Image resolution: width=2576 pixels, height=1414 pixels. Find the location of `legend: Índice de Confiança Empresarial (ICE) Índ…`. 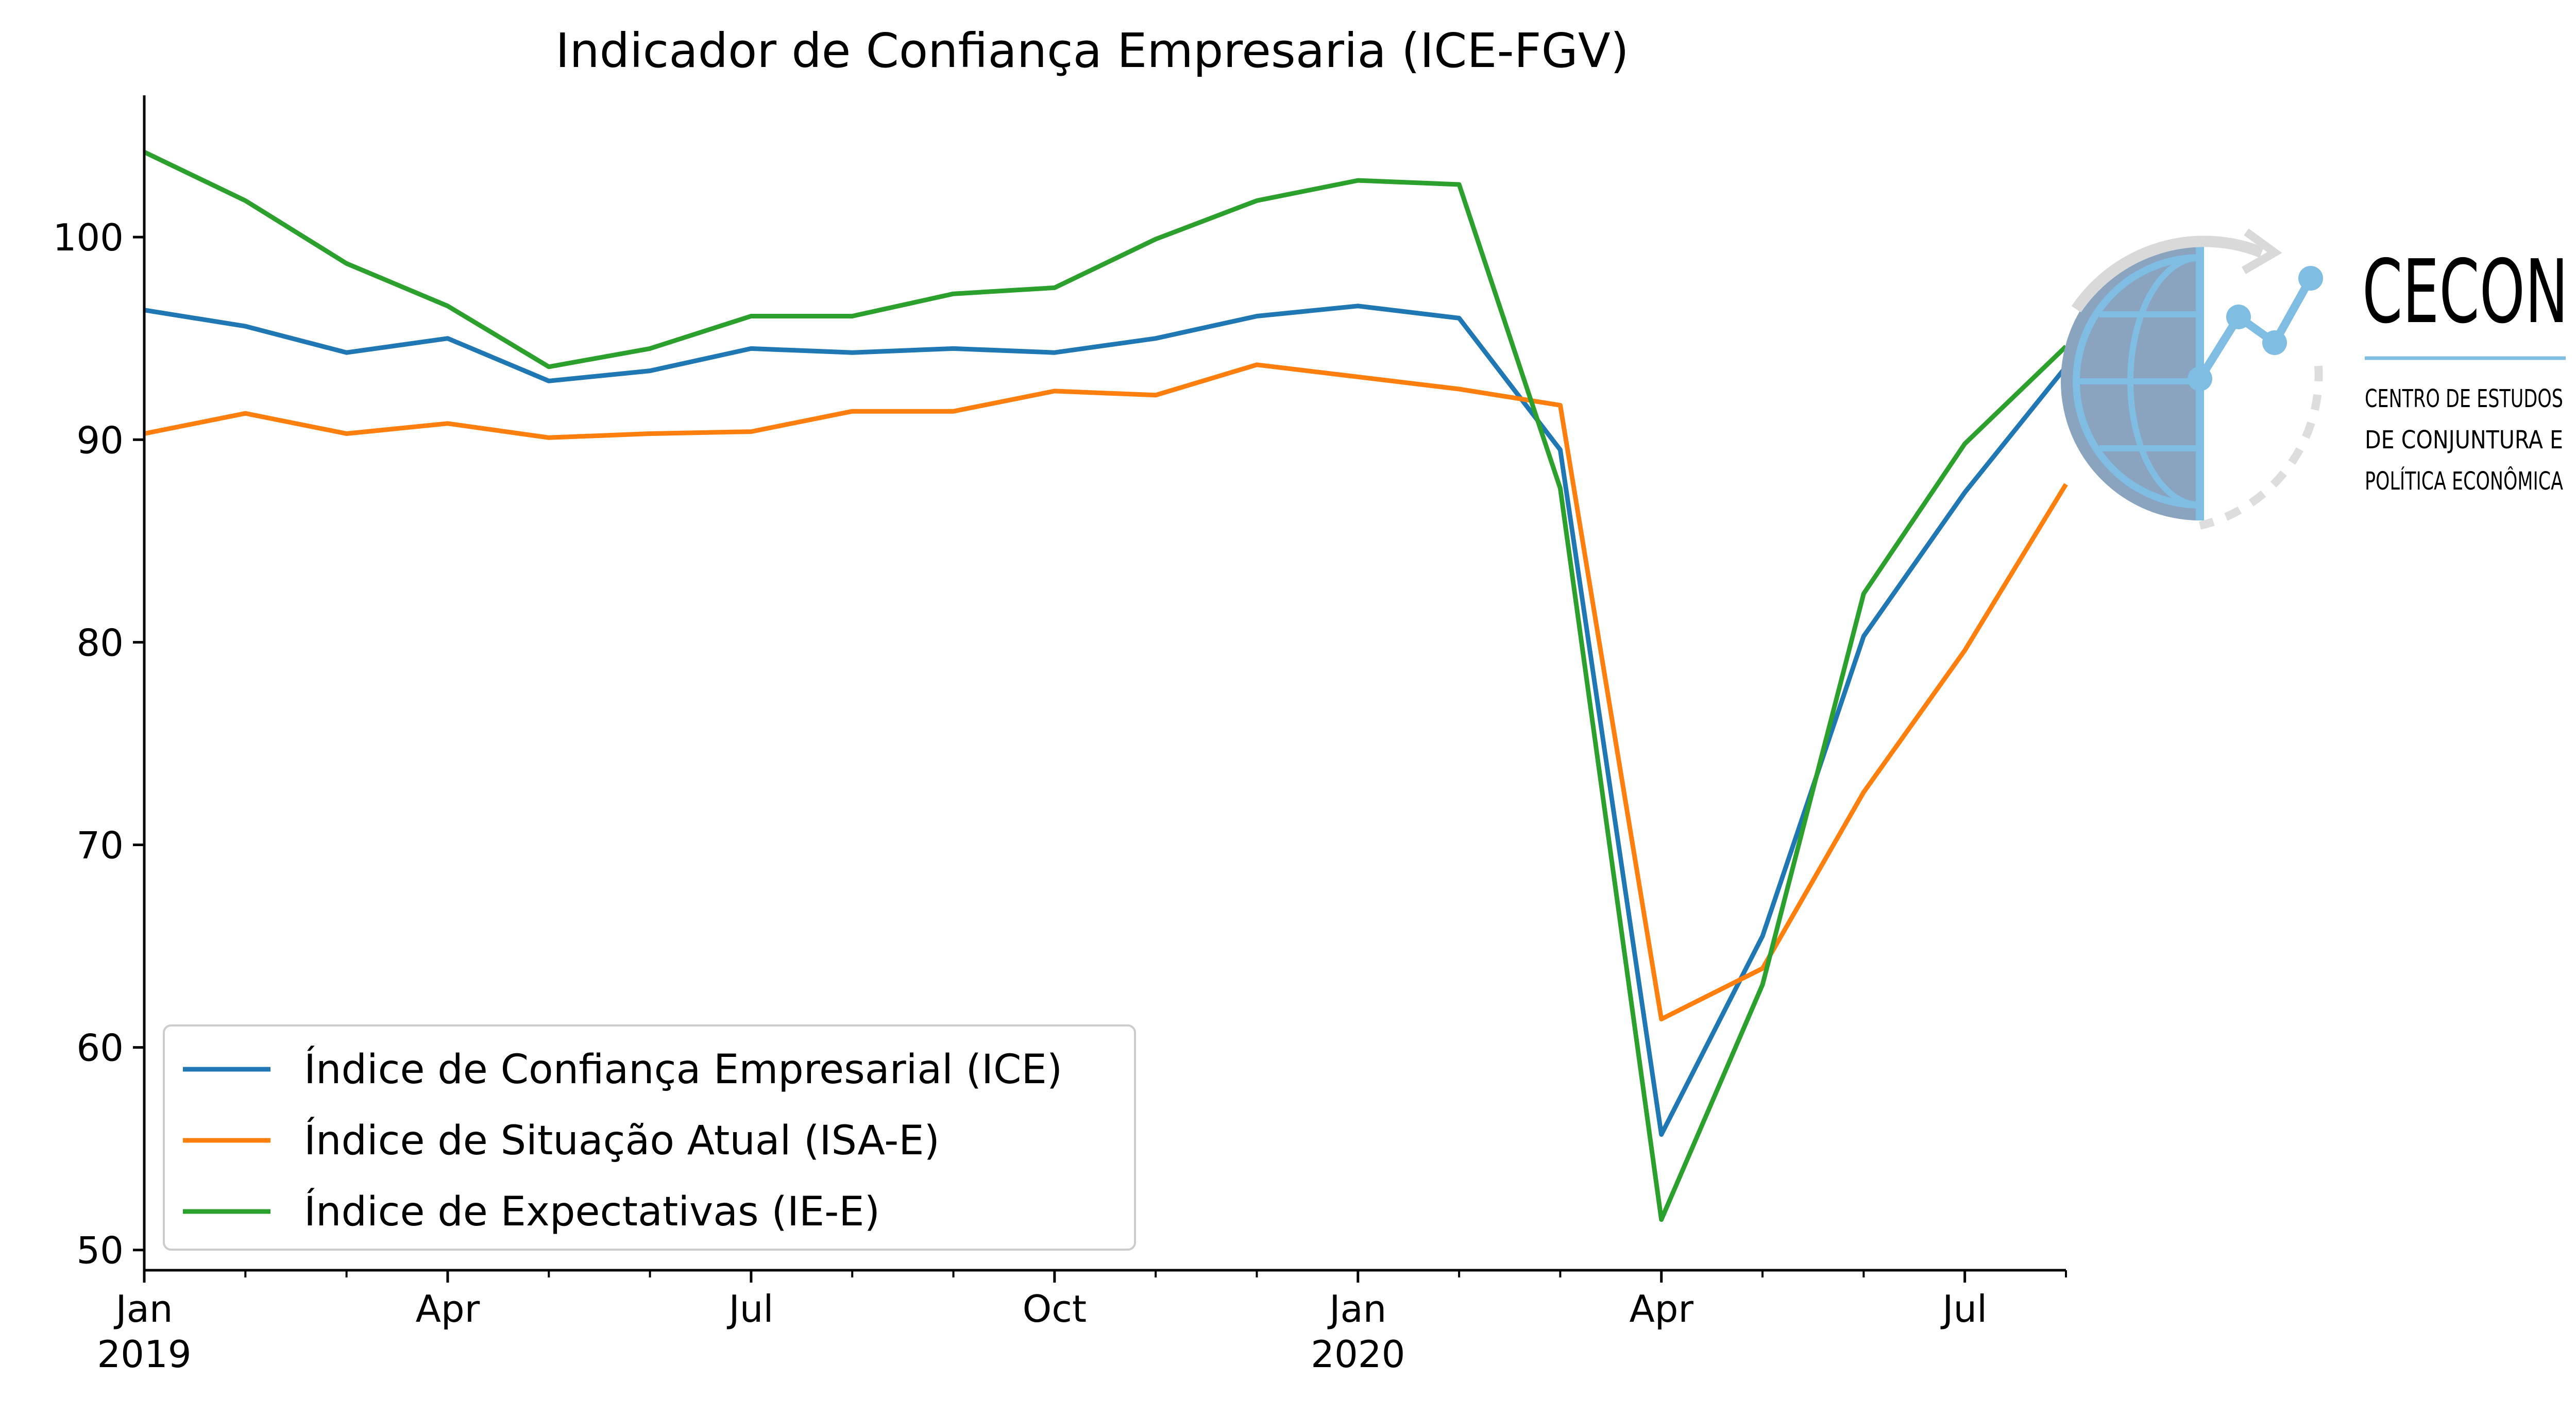

legend: Índice de Confiança Empresarial (ICE) Índ… is located at coordinates (649, 1137).